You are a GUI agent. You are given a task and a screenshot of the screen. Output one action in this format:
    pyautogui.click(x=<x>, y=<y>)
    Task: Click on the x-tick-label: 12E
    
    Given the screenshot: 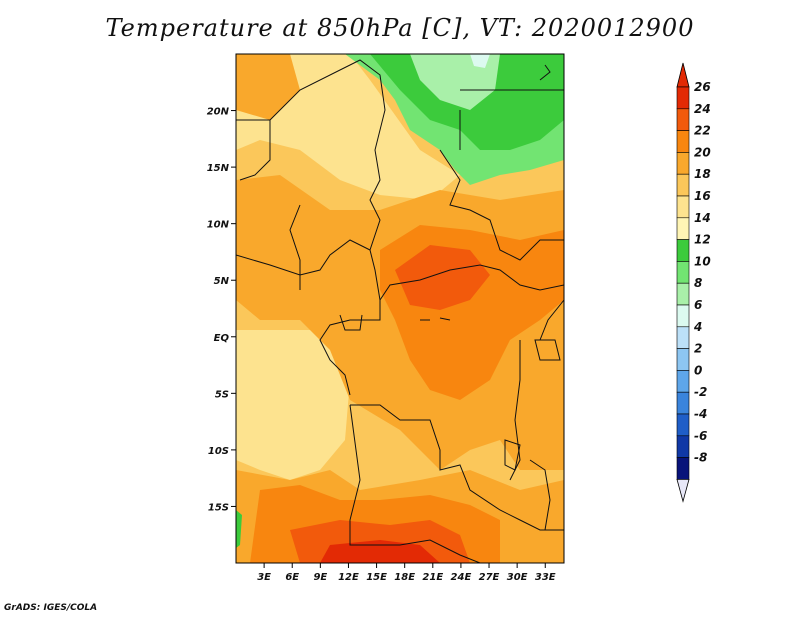 What is the action you would take?
    pyautogui.click(x=348, y=577)
    